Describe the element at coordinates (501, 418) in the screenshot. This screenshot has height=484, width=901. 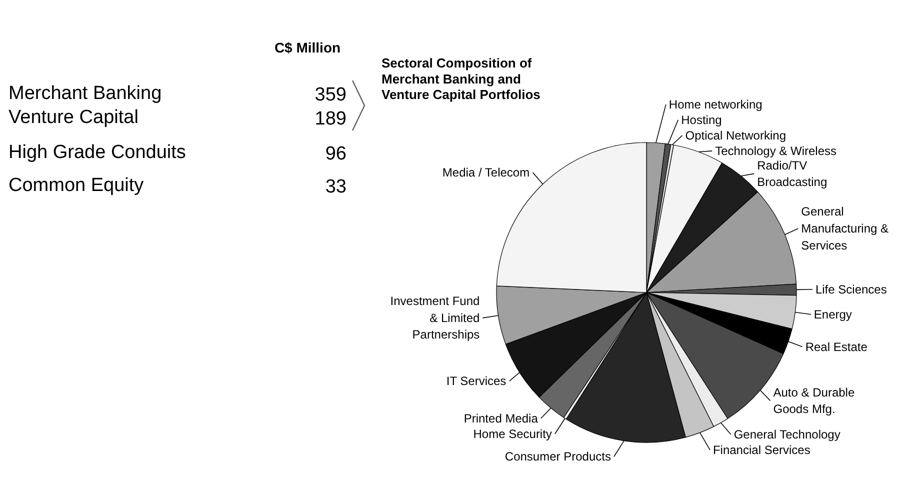
I see `slice-label: Printed Media` at that location.